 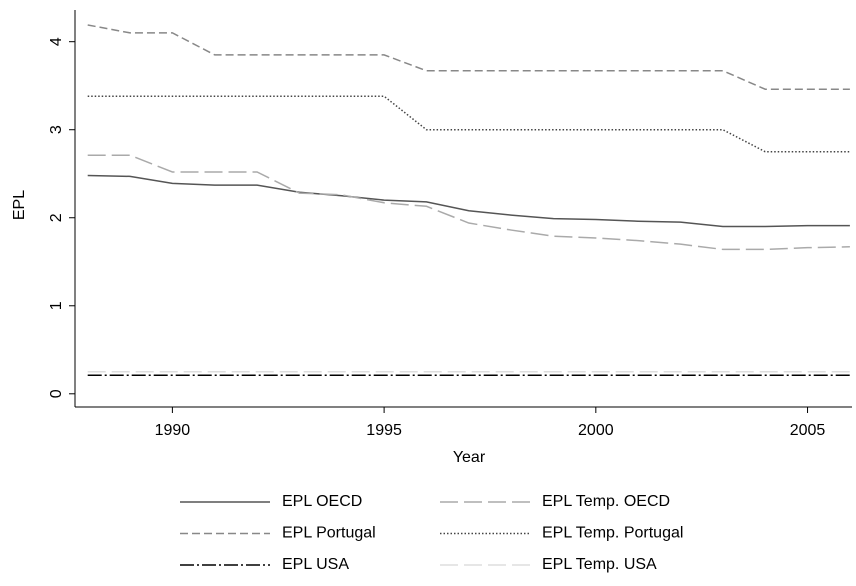 I want to click on legend-label: EPL USA, so click(x=315, y=564).